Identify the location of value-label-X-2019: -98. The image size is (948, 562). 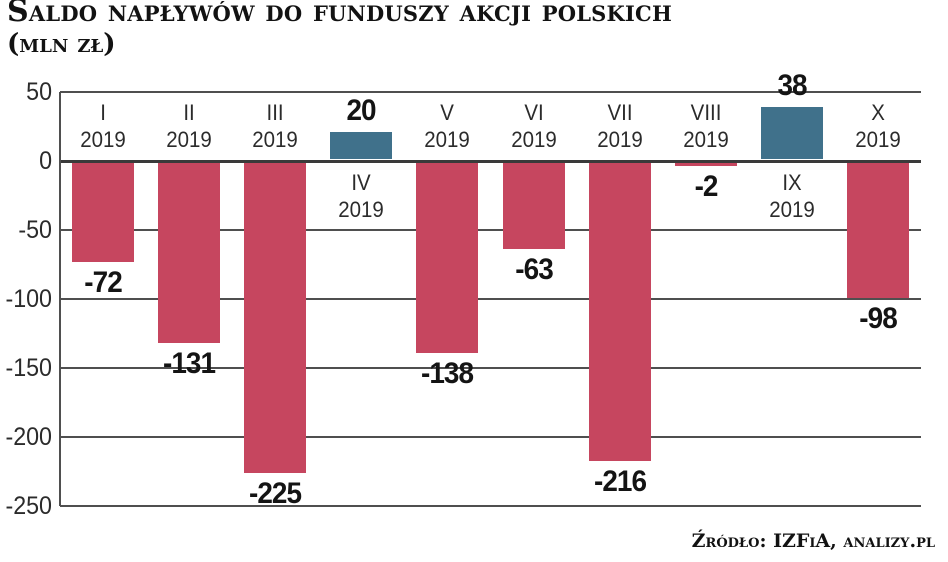
(878, 318).